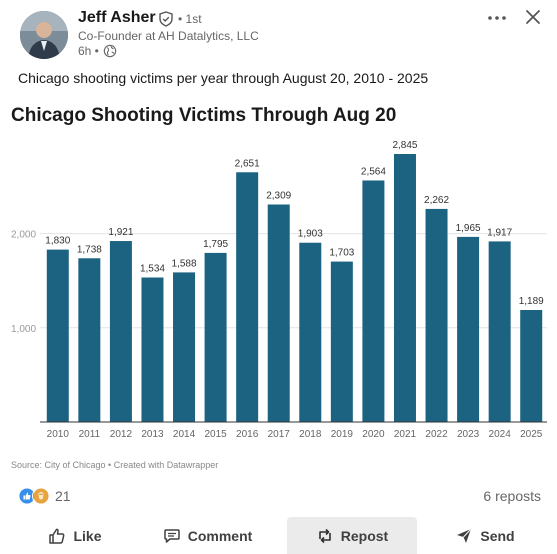  I want to click on send-button: Send, so click(485, 535).